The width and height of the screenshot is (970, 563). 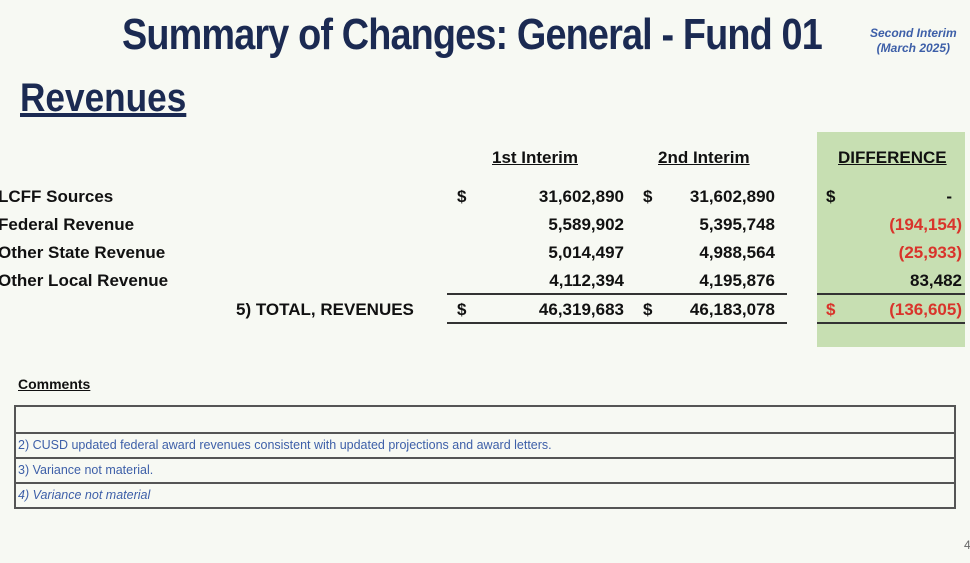 What do you see at coordinates (936, 280) in the screenshot?
I see `row-difference: 83,482` at bounding box center [936, 280].